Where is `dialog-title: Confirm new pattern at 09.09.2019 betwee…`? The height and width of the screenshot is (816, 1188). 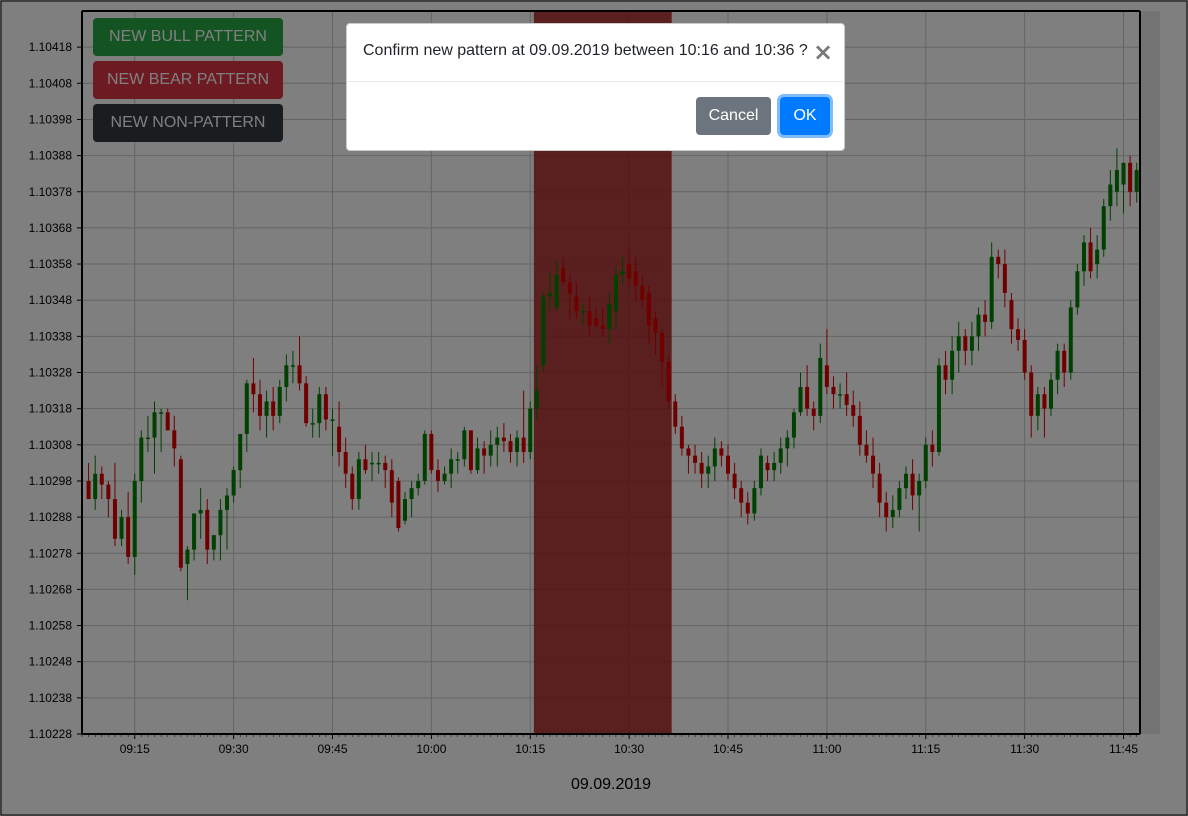 dialog-title: Confirm new pattern at 09.09.2019 betwee… is located at coordinates (585, 50).